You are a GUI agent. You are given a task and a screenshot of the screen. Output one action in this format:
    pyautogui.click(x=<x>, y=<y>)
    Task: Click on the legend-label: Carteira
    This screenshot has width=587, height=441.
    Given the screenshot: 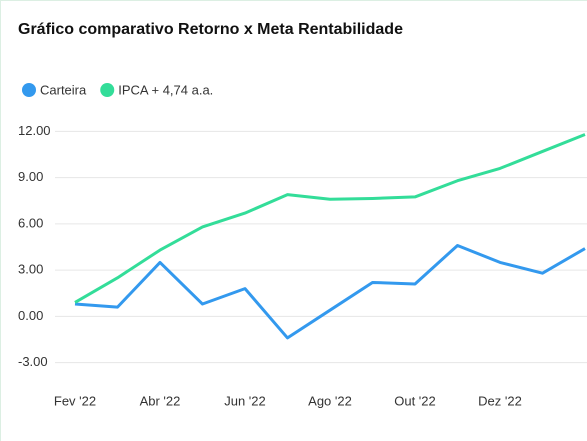 What is the action you would take?
    pyautogui.click(x=63, y=89)
    